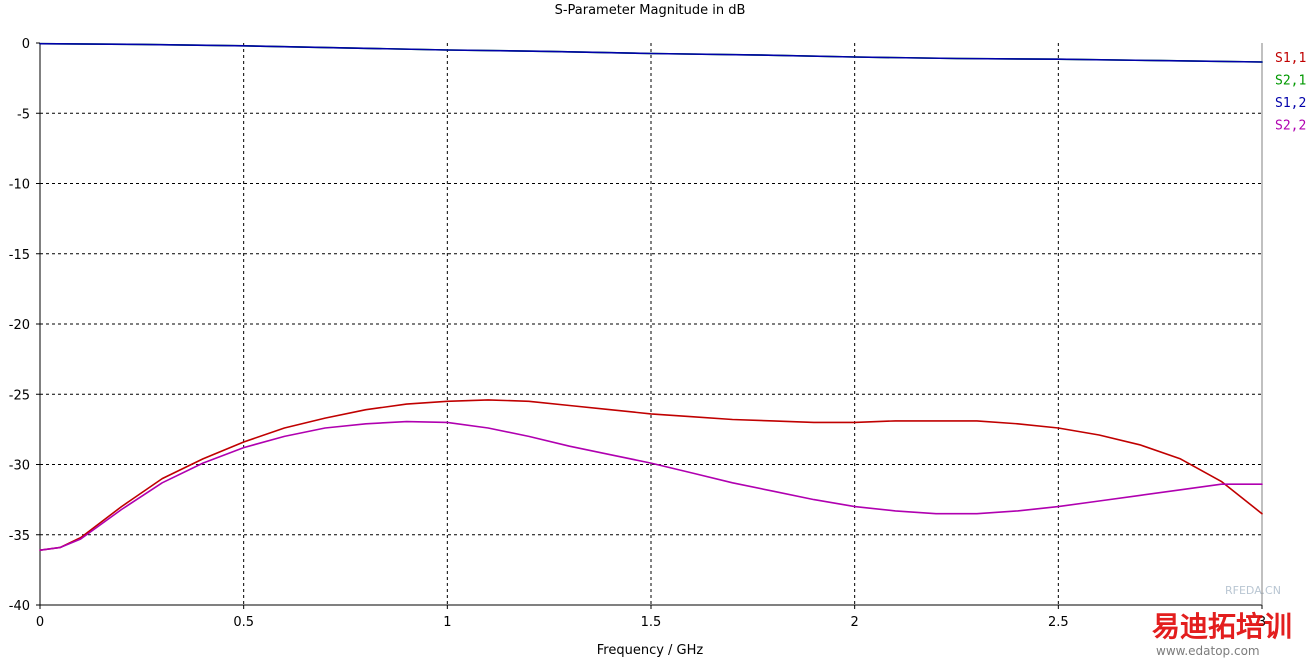  Describe the element at coordinates (19, 395) in the screenshot. I see `y-tick-label: -25` at that location.